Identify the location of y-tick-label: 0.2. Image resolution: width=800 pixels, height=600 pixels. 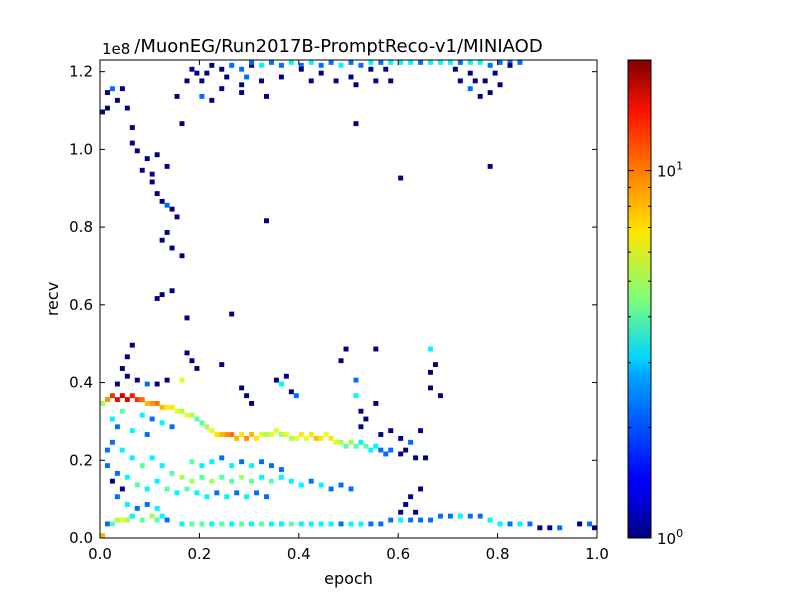
(81, 460).